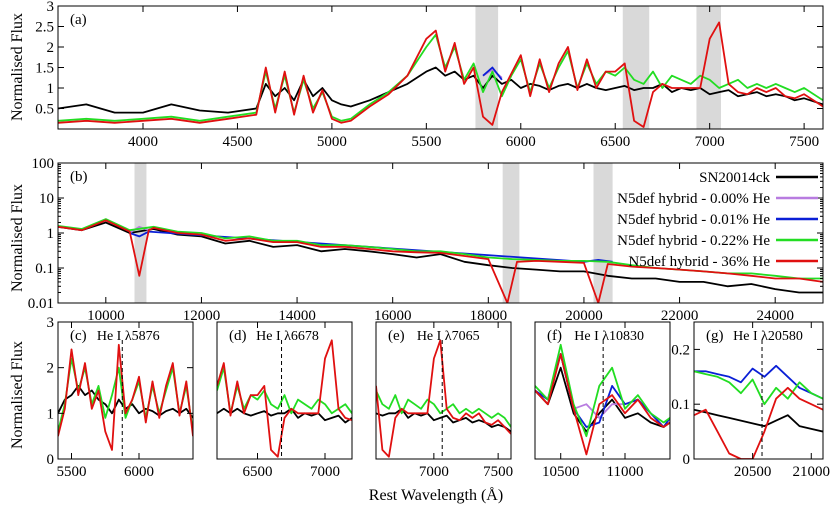 This screenshot has width=830, height=509. I want to click on line-label: He I λ6678, so click(287, 336).